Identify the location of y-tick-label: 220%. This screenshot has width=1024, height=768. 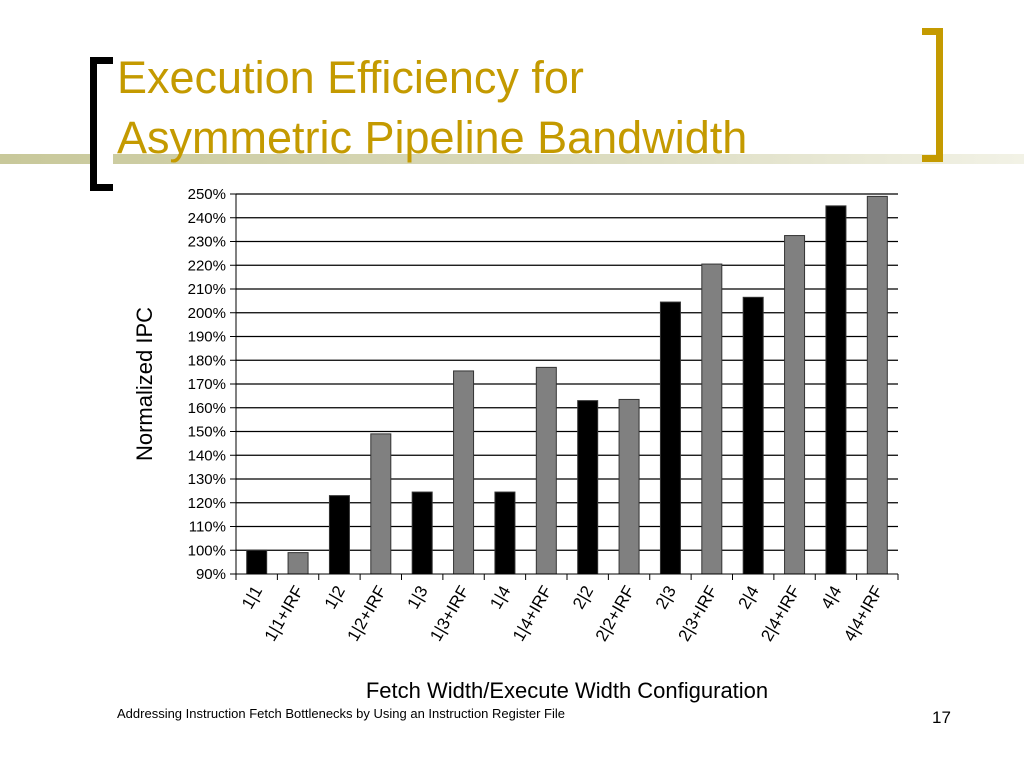
(207, 265).